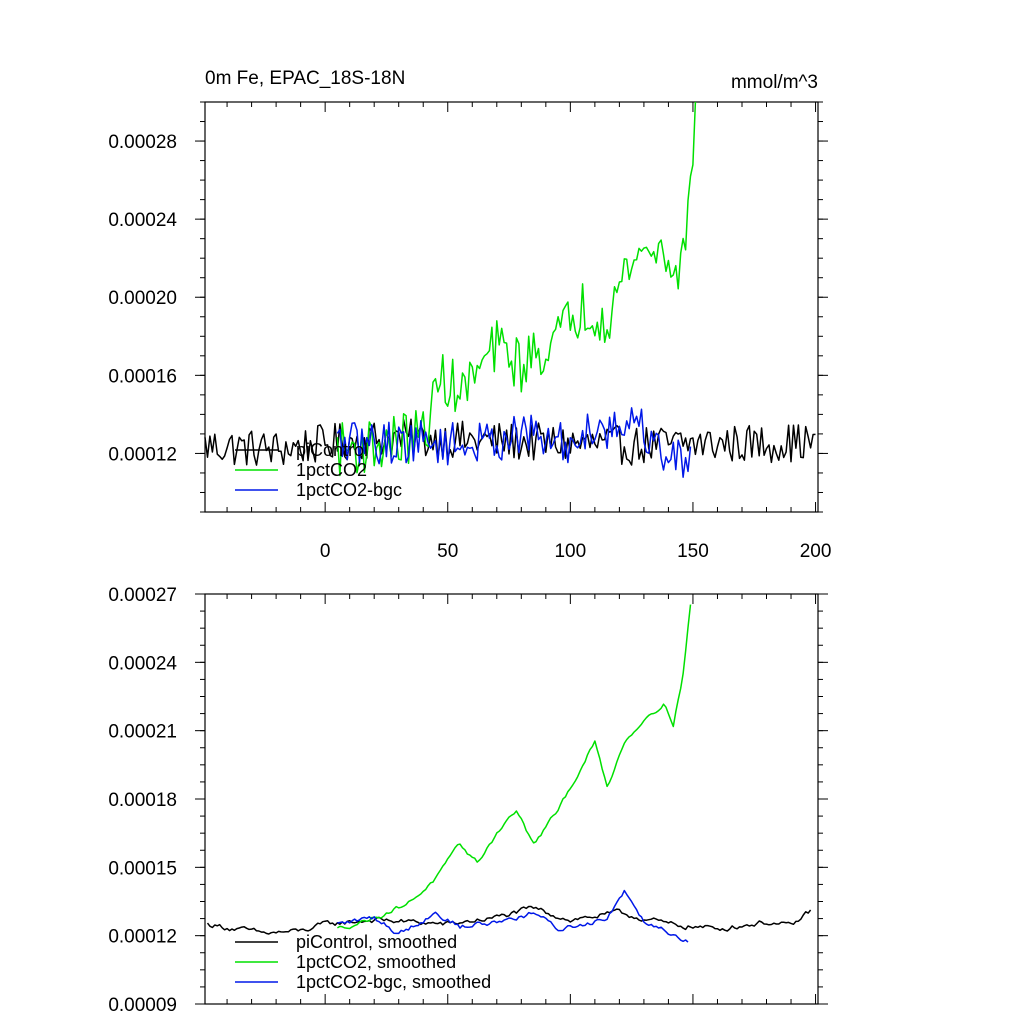  I want to click on series-line-picontrol, so click(510, 442).